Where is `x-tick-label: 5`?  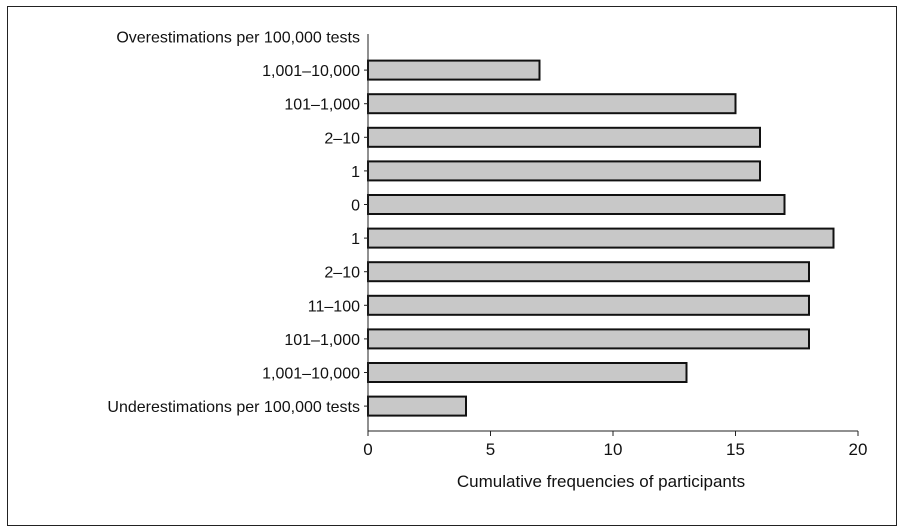
x-tick-label: 5 is located at coordinates (490, 449).